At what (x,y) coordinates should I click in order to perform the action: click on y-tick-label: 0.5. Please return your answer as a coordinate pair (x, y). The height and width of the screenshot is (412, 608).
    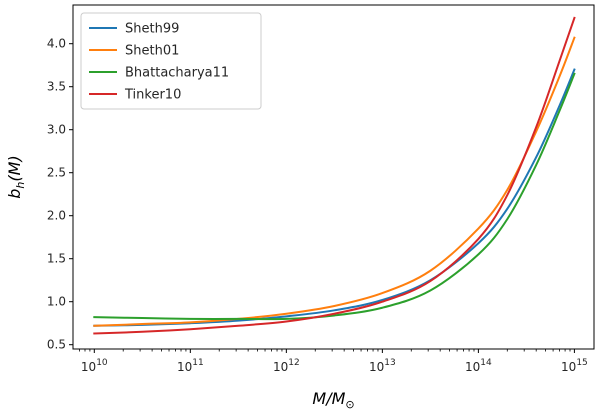
    Looking at the image, I should click on (56, 345).